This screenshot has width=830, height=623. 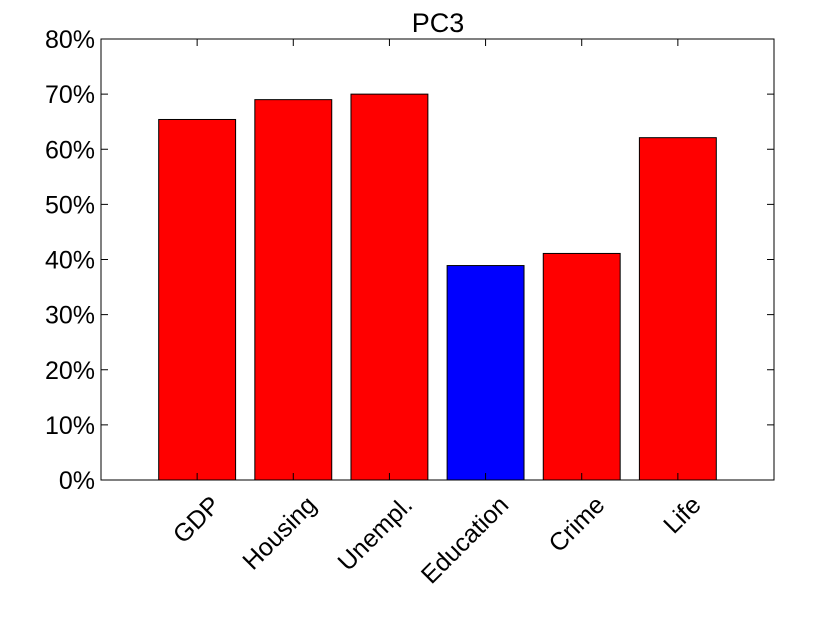 I want to click on x-tick-label: Crime, so click(x=576, y=524).